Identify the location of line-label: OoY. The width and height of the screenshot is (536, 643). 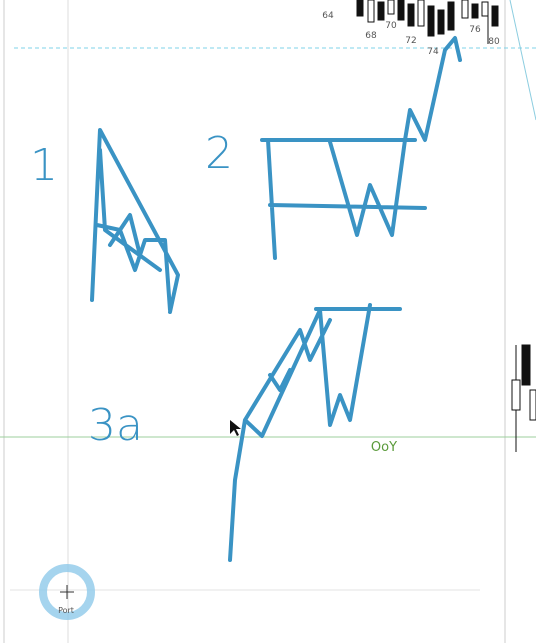
(384, 447).